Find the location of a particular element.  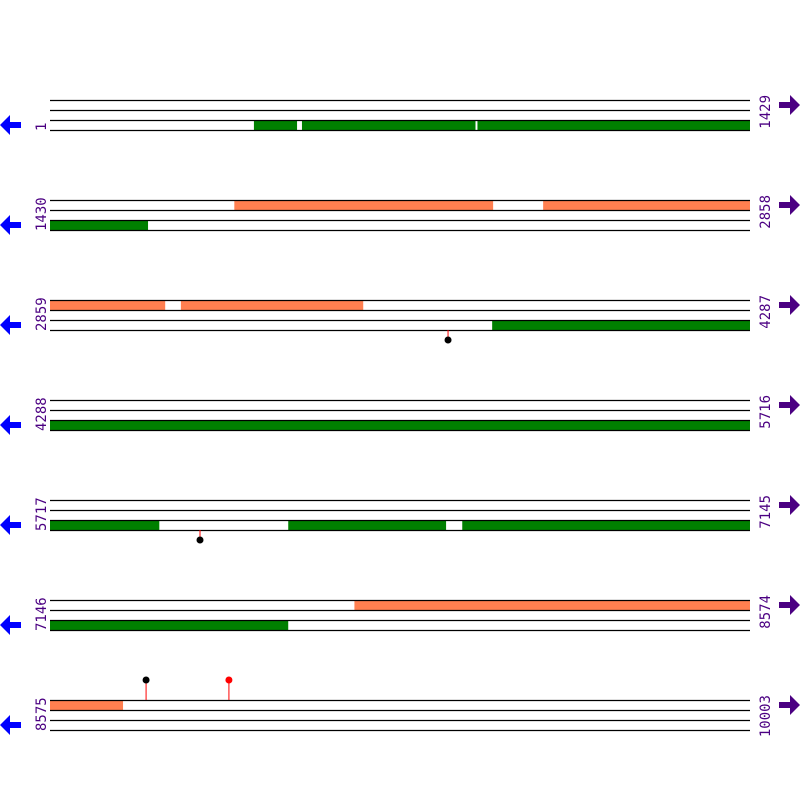

sequence-row: 7146 8574 is located at coordinates (400, 615).